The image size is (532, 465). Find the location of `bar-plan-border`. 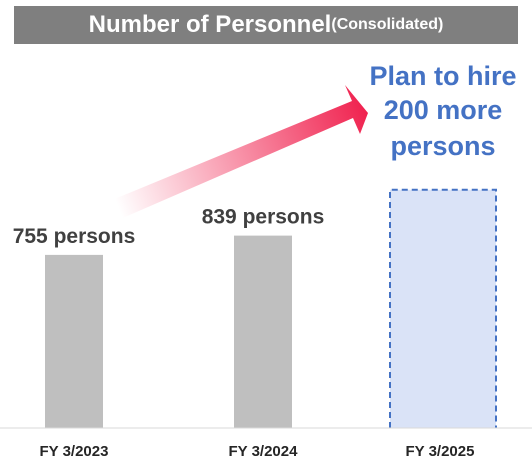

bar-plan-border is located at coordinates (443, 308).